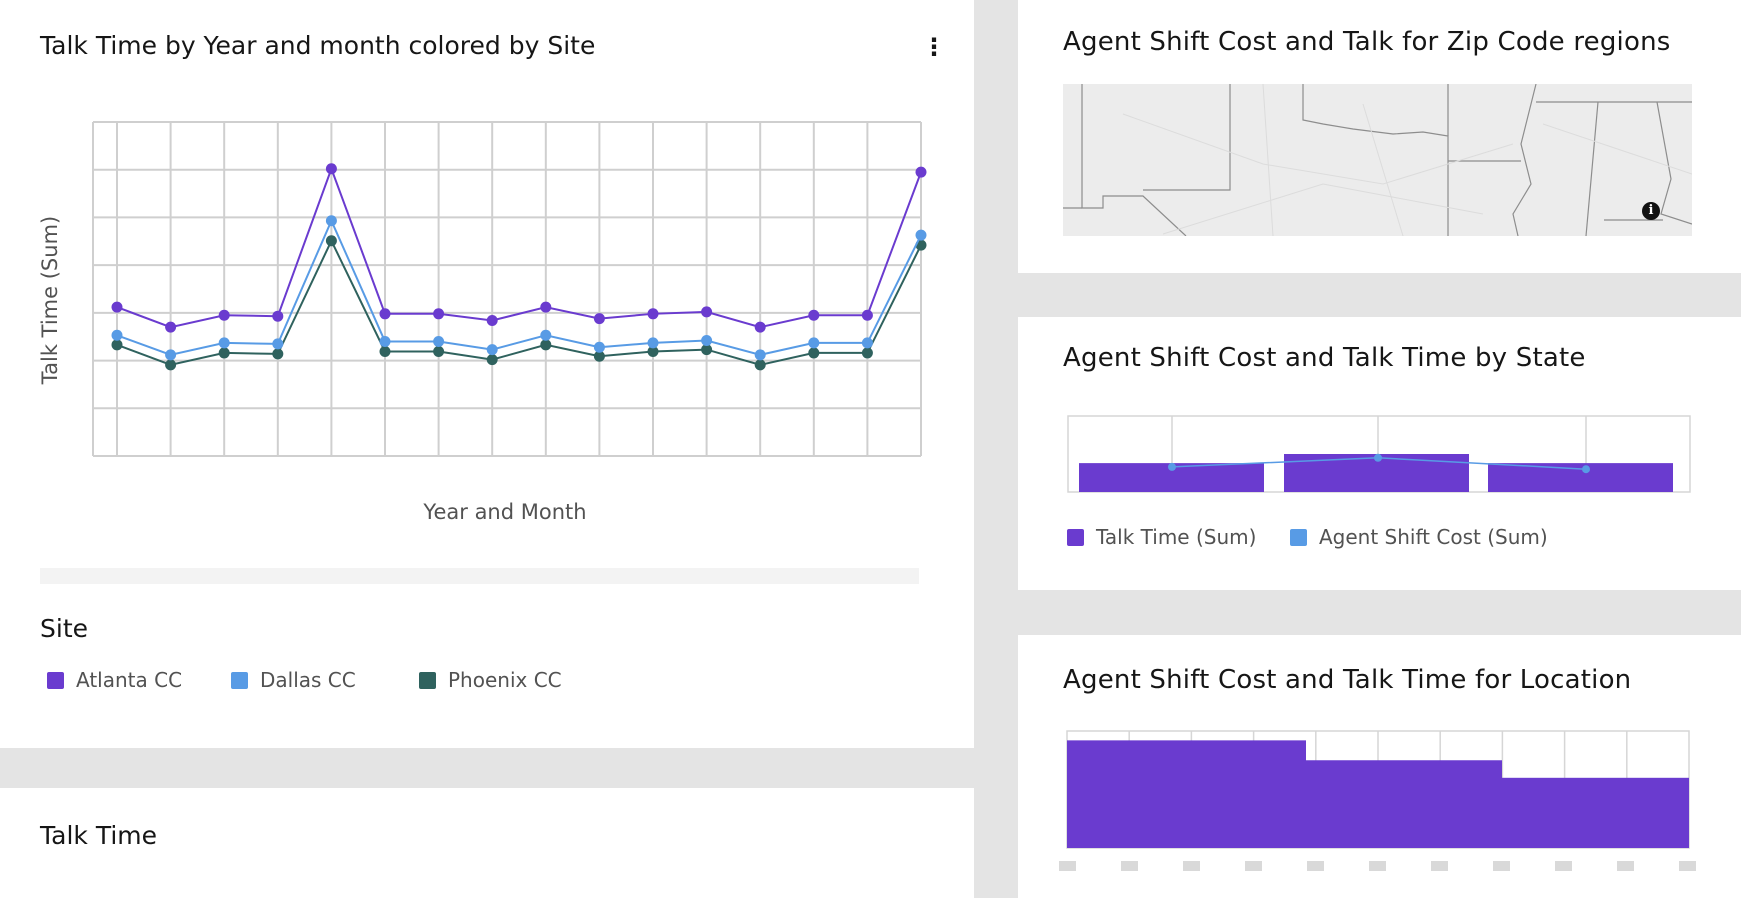 This screenshot has height=898, width=1741. What do you see at coordinates (505, 512) in the screenshot?
I see `x-axis-label: Year and Month` at bounding box center [505, 512].